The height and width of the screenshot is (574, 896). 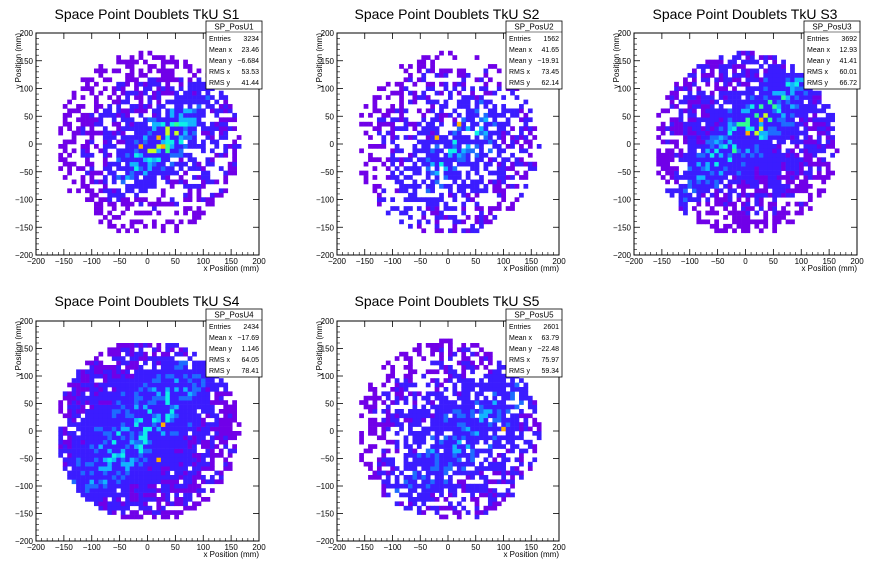 I want to click on x-tick-label: −50, so click(x=420, y=261).